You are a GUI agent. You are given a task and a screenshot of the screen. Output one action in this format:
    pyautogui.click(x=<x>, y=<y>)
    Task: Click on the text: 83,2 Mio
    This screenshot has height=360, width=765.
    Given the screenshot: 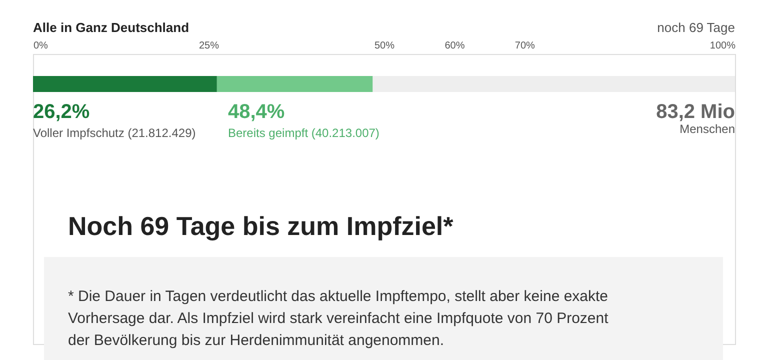 What is the action you would take?
    pyautogui.click(x=695, y=112)
    